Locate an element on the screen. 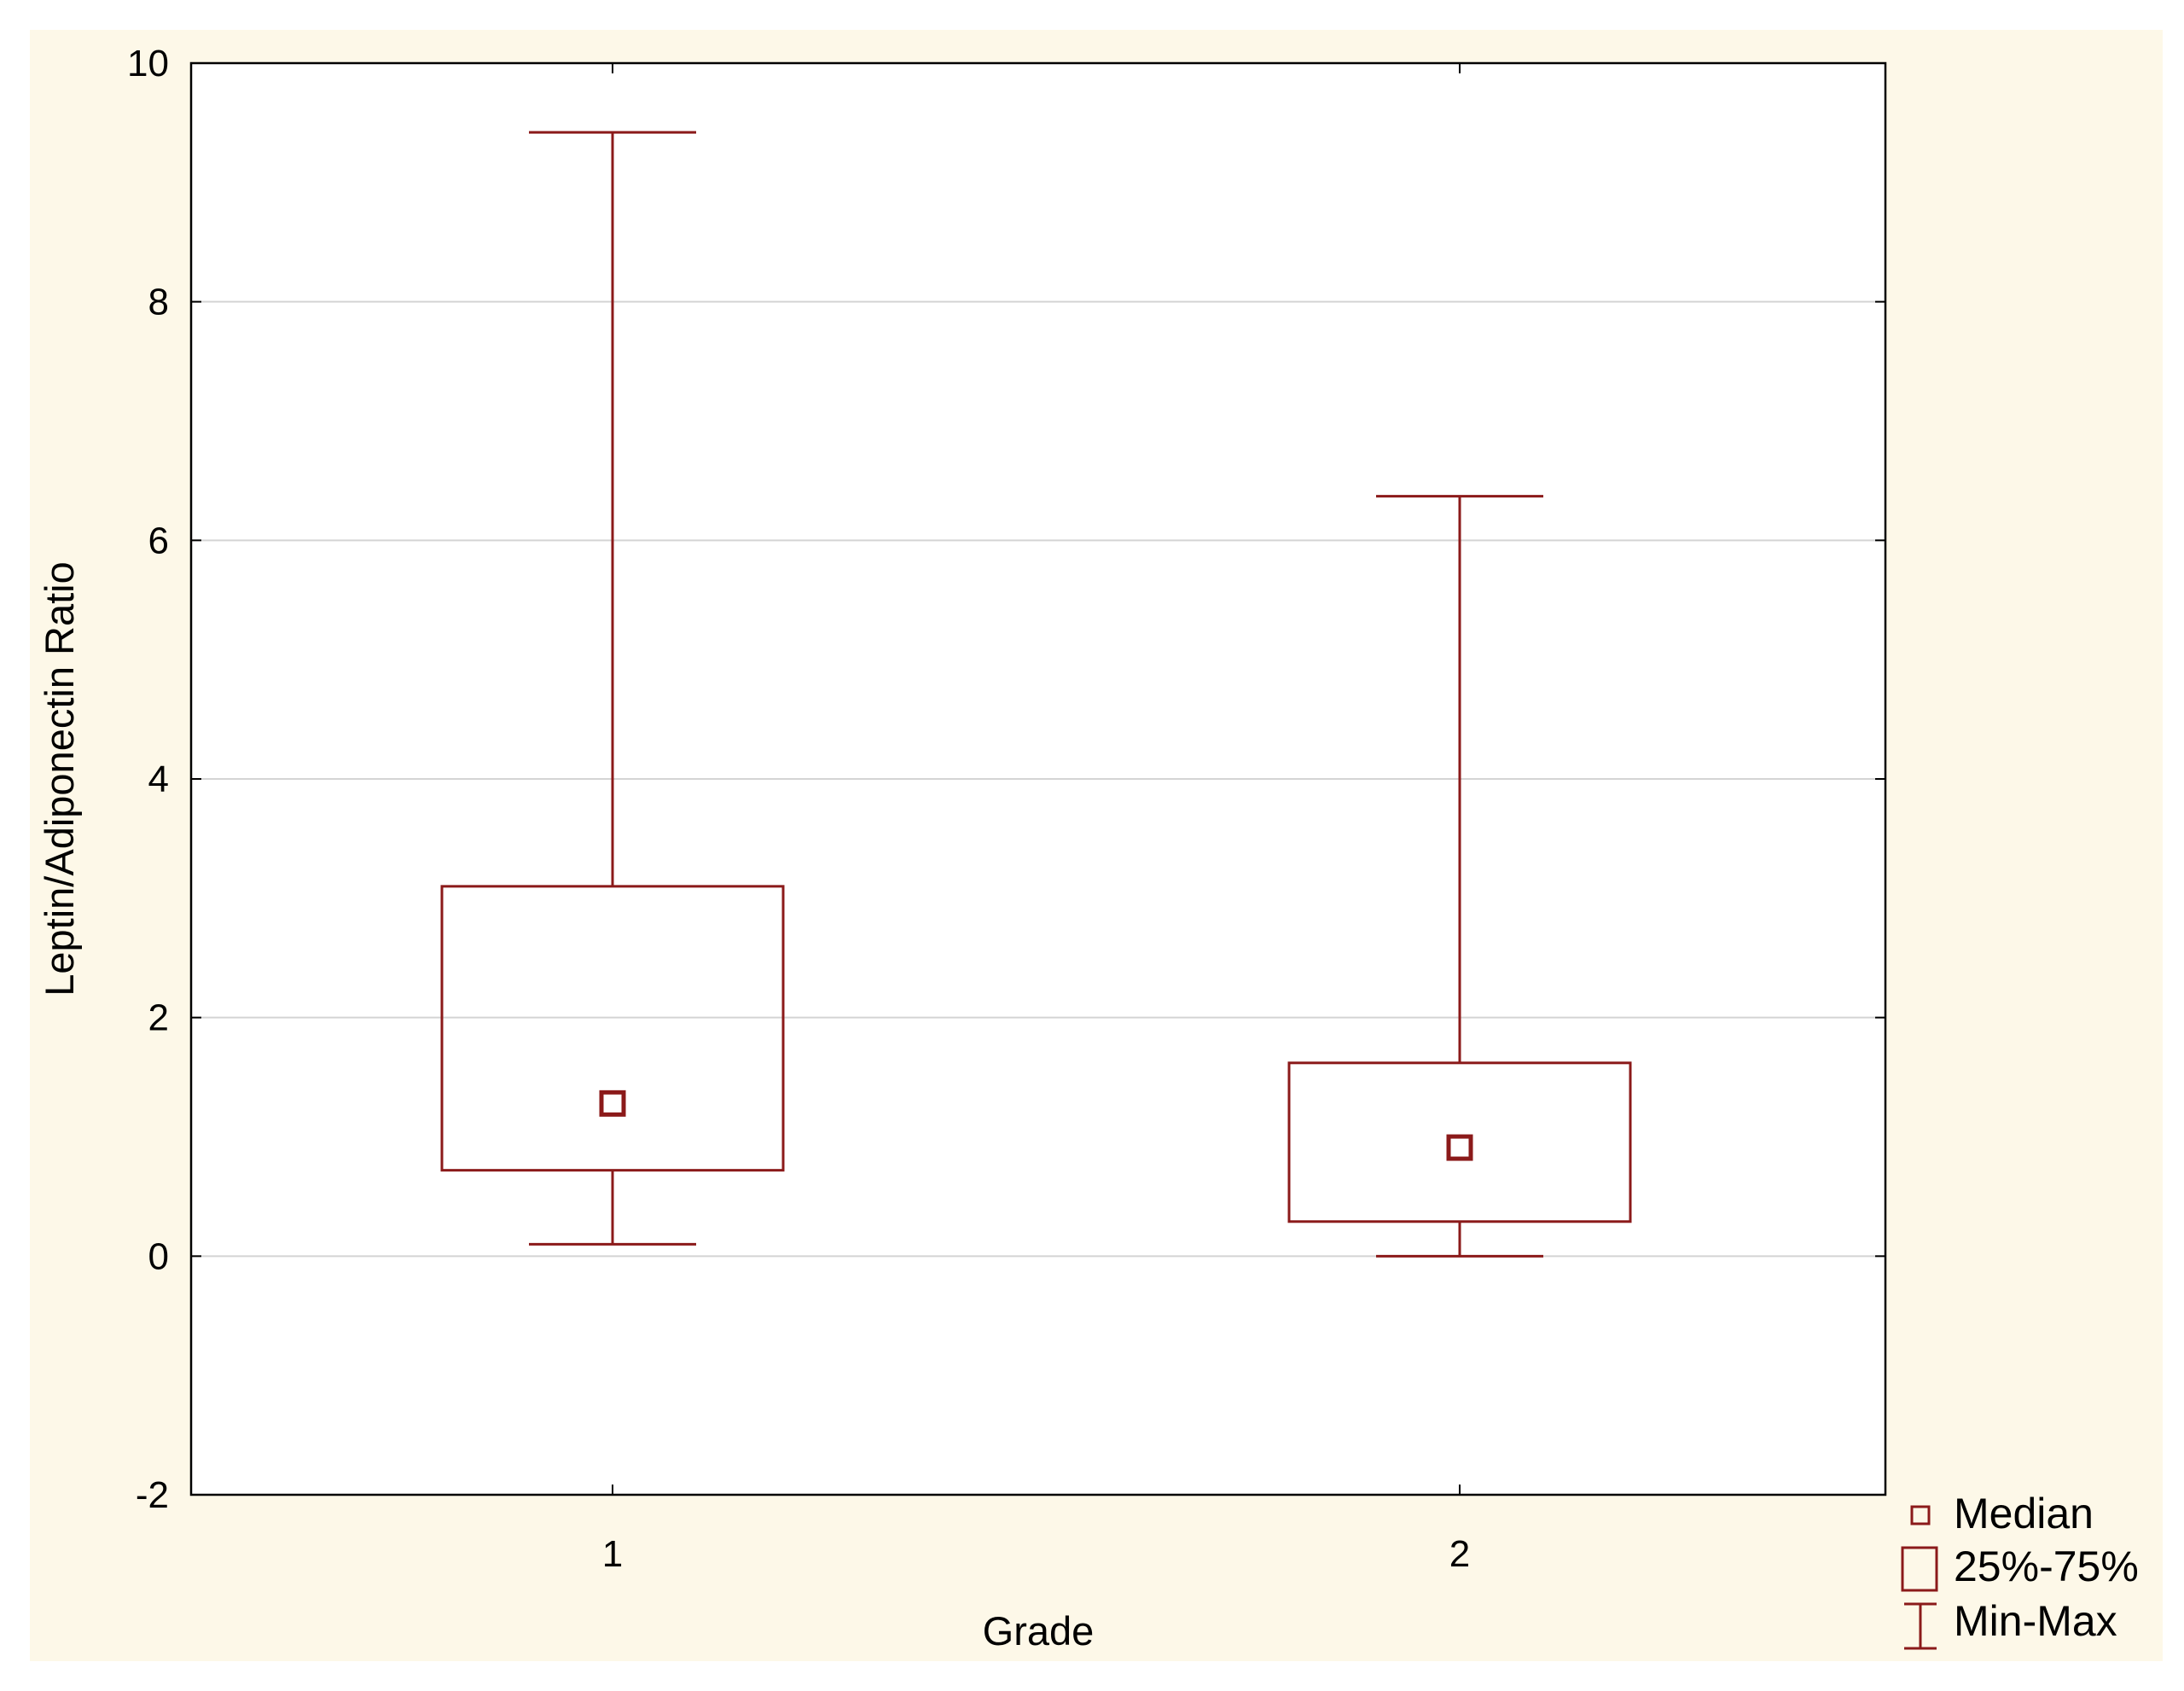  legend-median-marker is located at coordinates (1921, 1515).